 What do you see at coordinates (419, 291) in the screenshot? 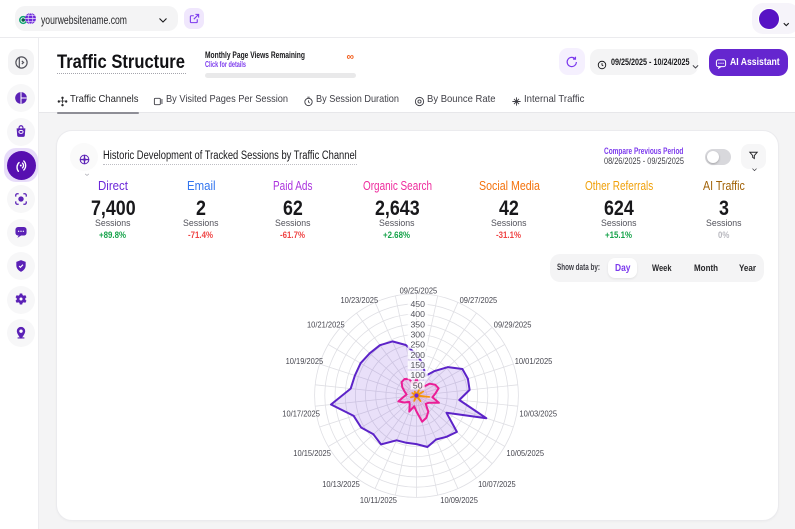
I see `svg-text: 09/25/2025` at bounding box center [419, 291].